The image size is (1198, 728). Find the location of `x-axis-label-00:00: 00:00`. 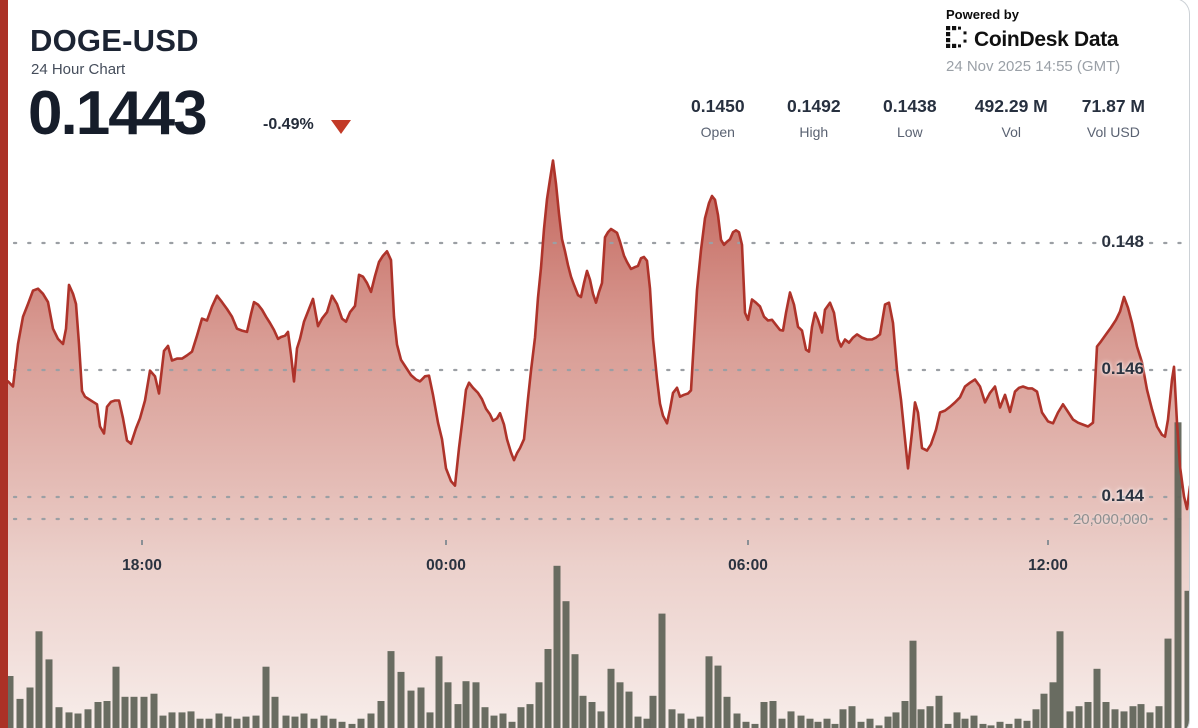

x-axis-label-00:00: 00:00 is located at coordinates (446, 565).